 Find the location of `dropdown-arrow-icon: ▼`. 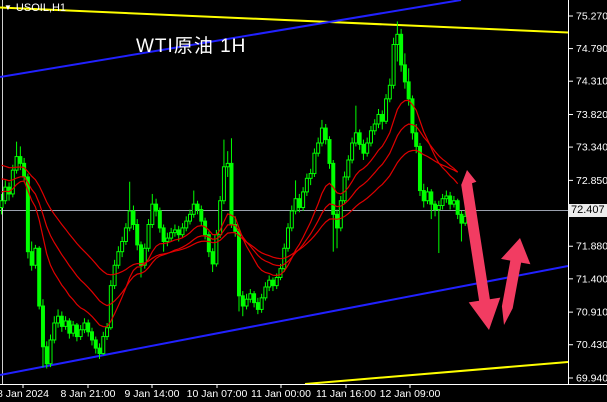

dropdown-arrow-icon: ▼ is located at coordinates (8, 7).